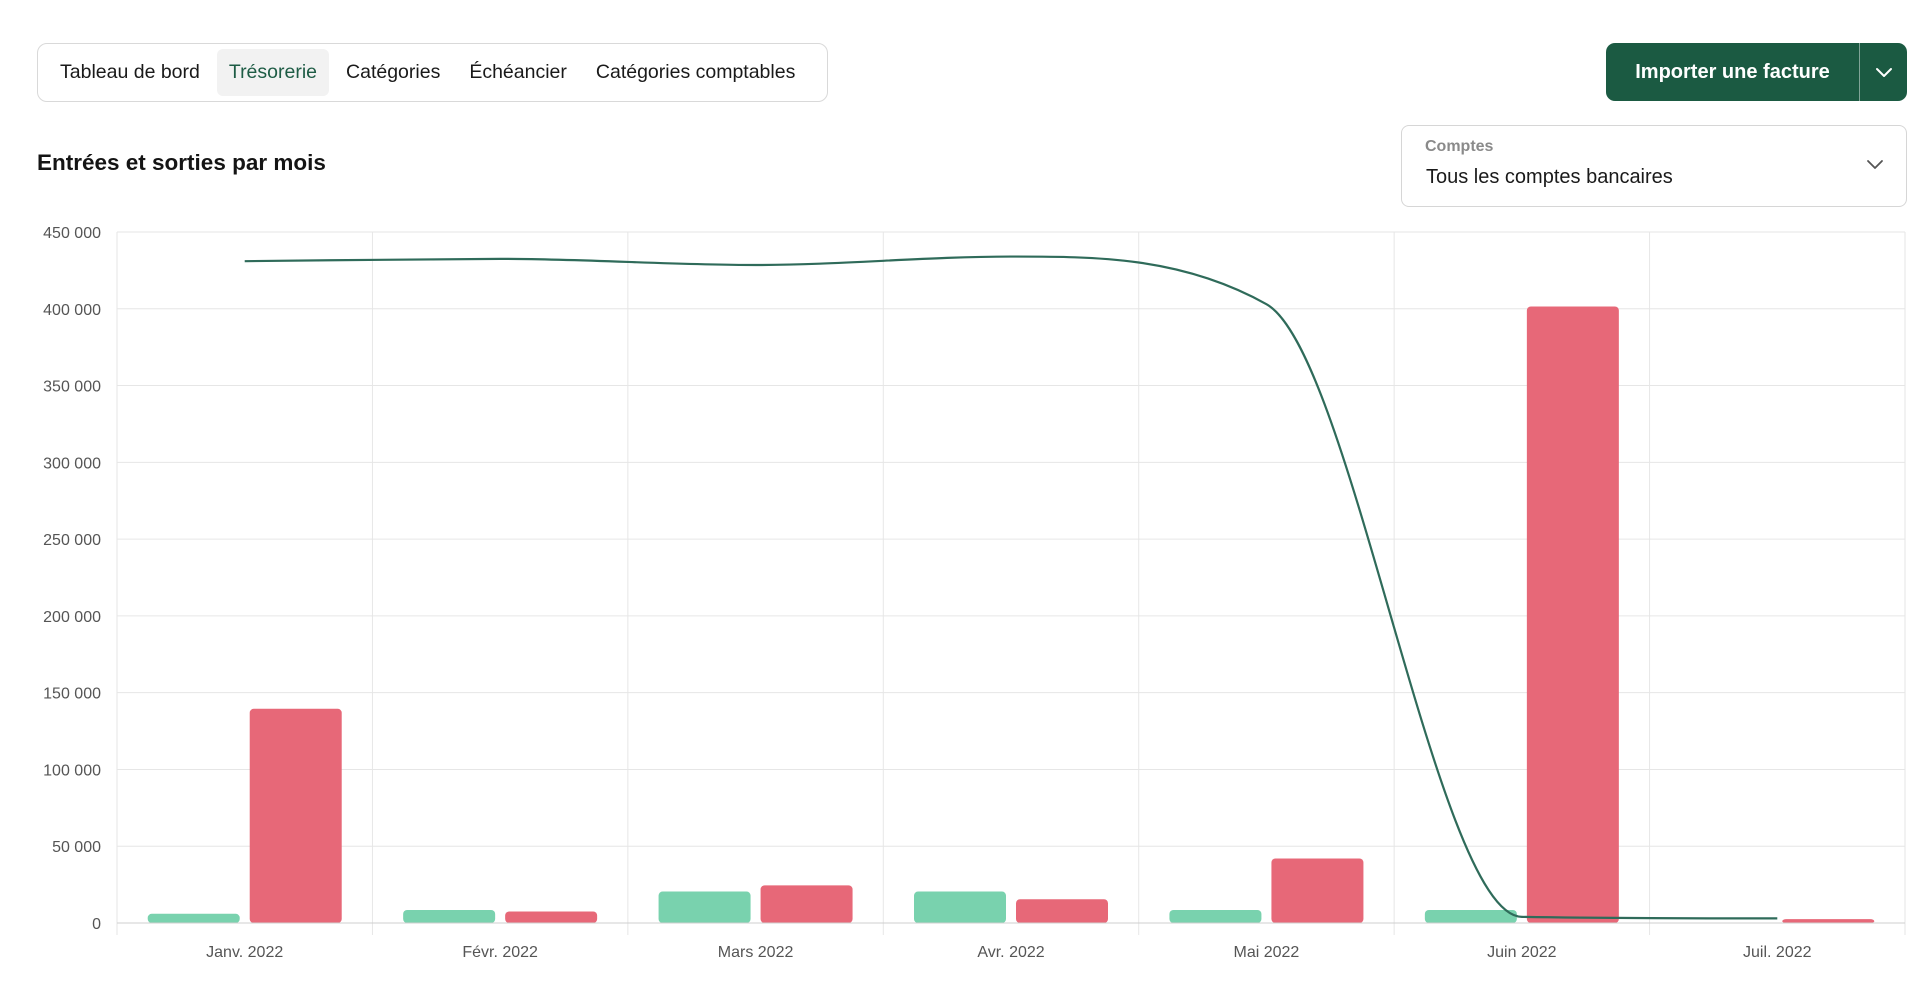 The height and width of the screenshot is (1003, 1920). I want to click on y-tick-label: 150 000, so click(72, 694).